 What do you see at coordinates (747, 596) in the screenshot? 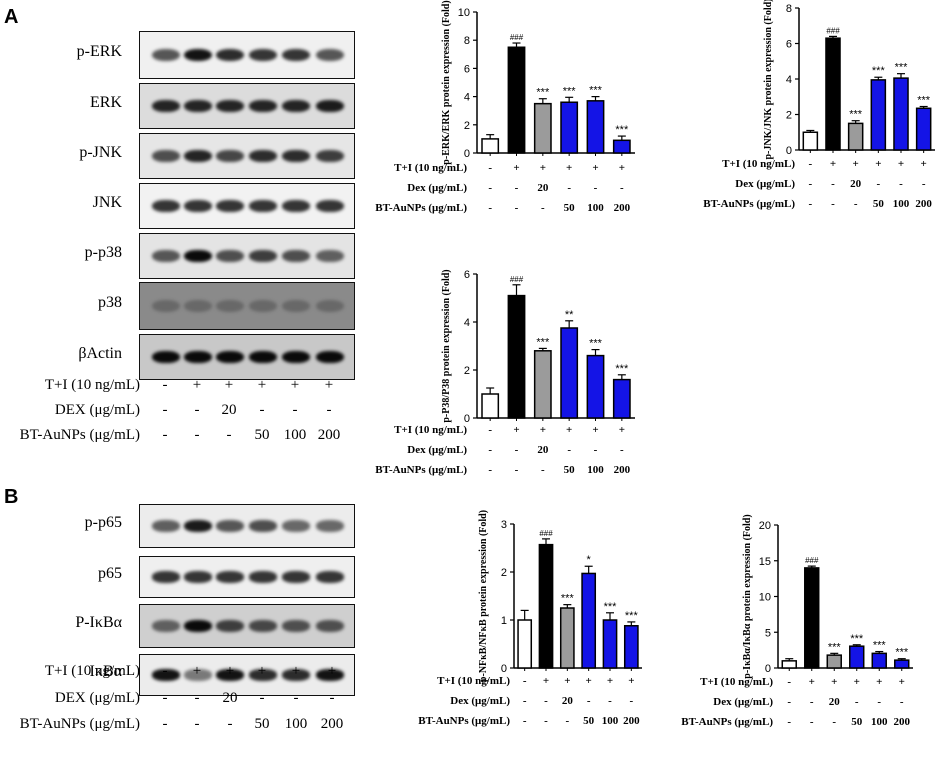
I see `y-axis-label: p-IκBα/IκBα protein expression (Fold)` at bounding box center [747, 596].